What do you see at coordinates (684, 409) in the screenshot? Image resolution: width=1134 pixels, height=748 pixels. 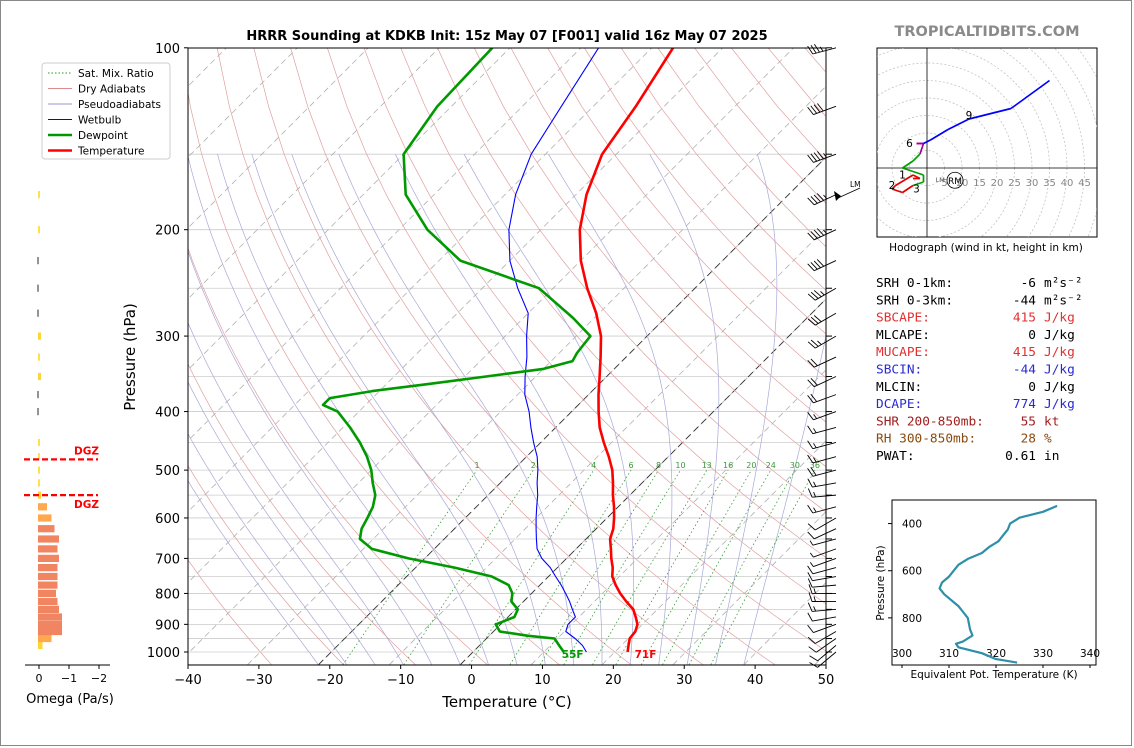 I see `pseudoadiabat` at bounding box center [684, 409].